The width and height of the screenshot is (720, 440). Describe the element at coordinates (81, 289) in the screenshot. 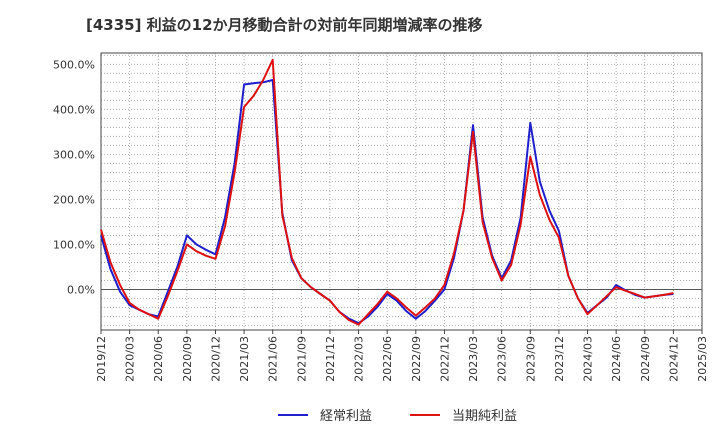

I see `y-tick-label: 0.0%` at that location.